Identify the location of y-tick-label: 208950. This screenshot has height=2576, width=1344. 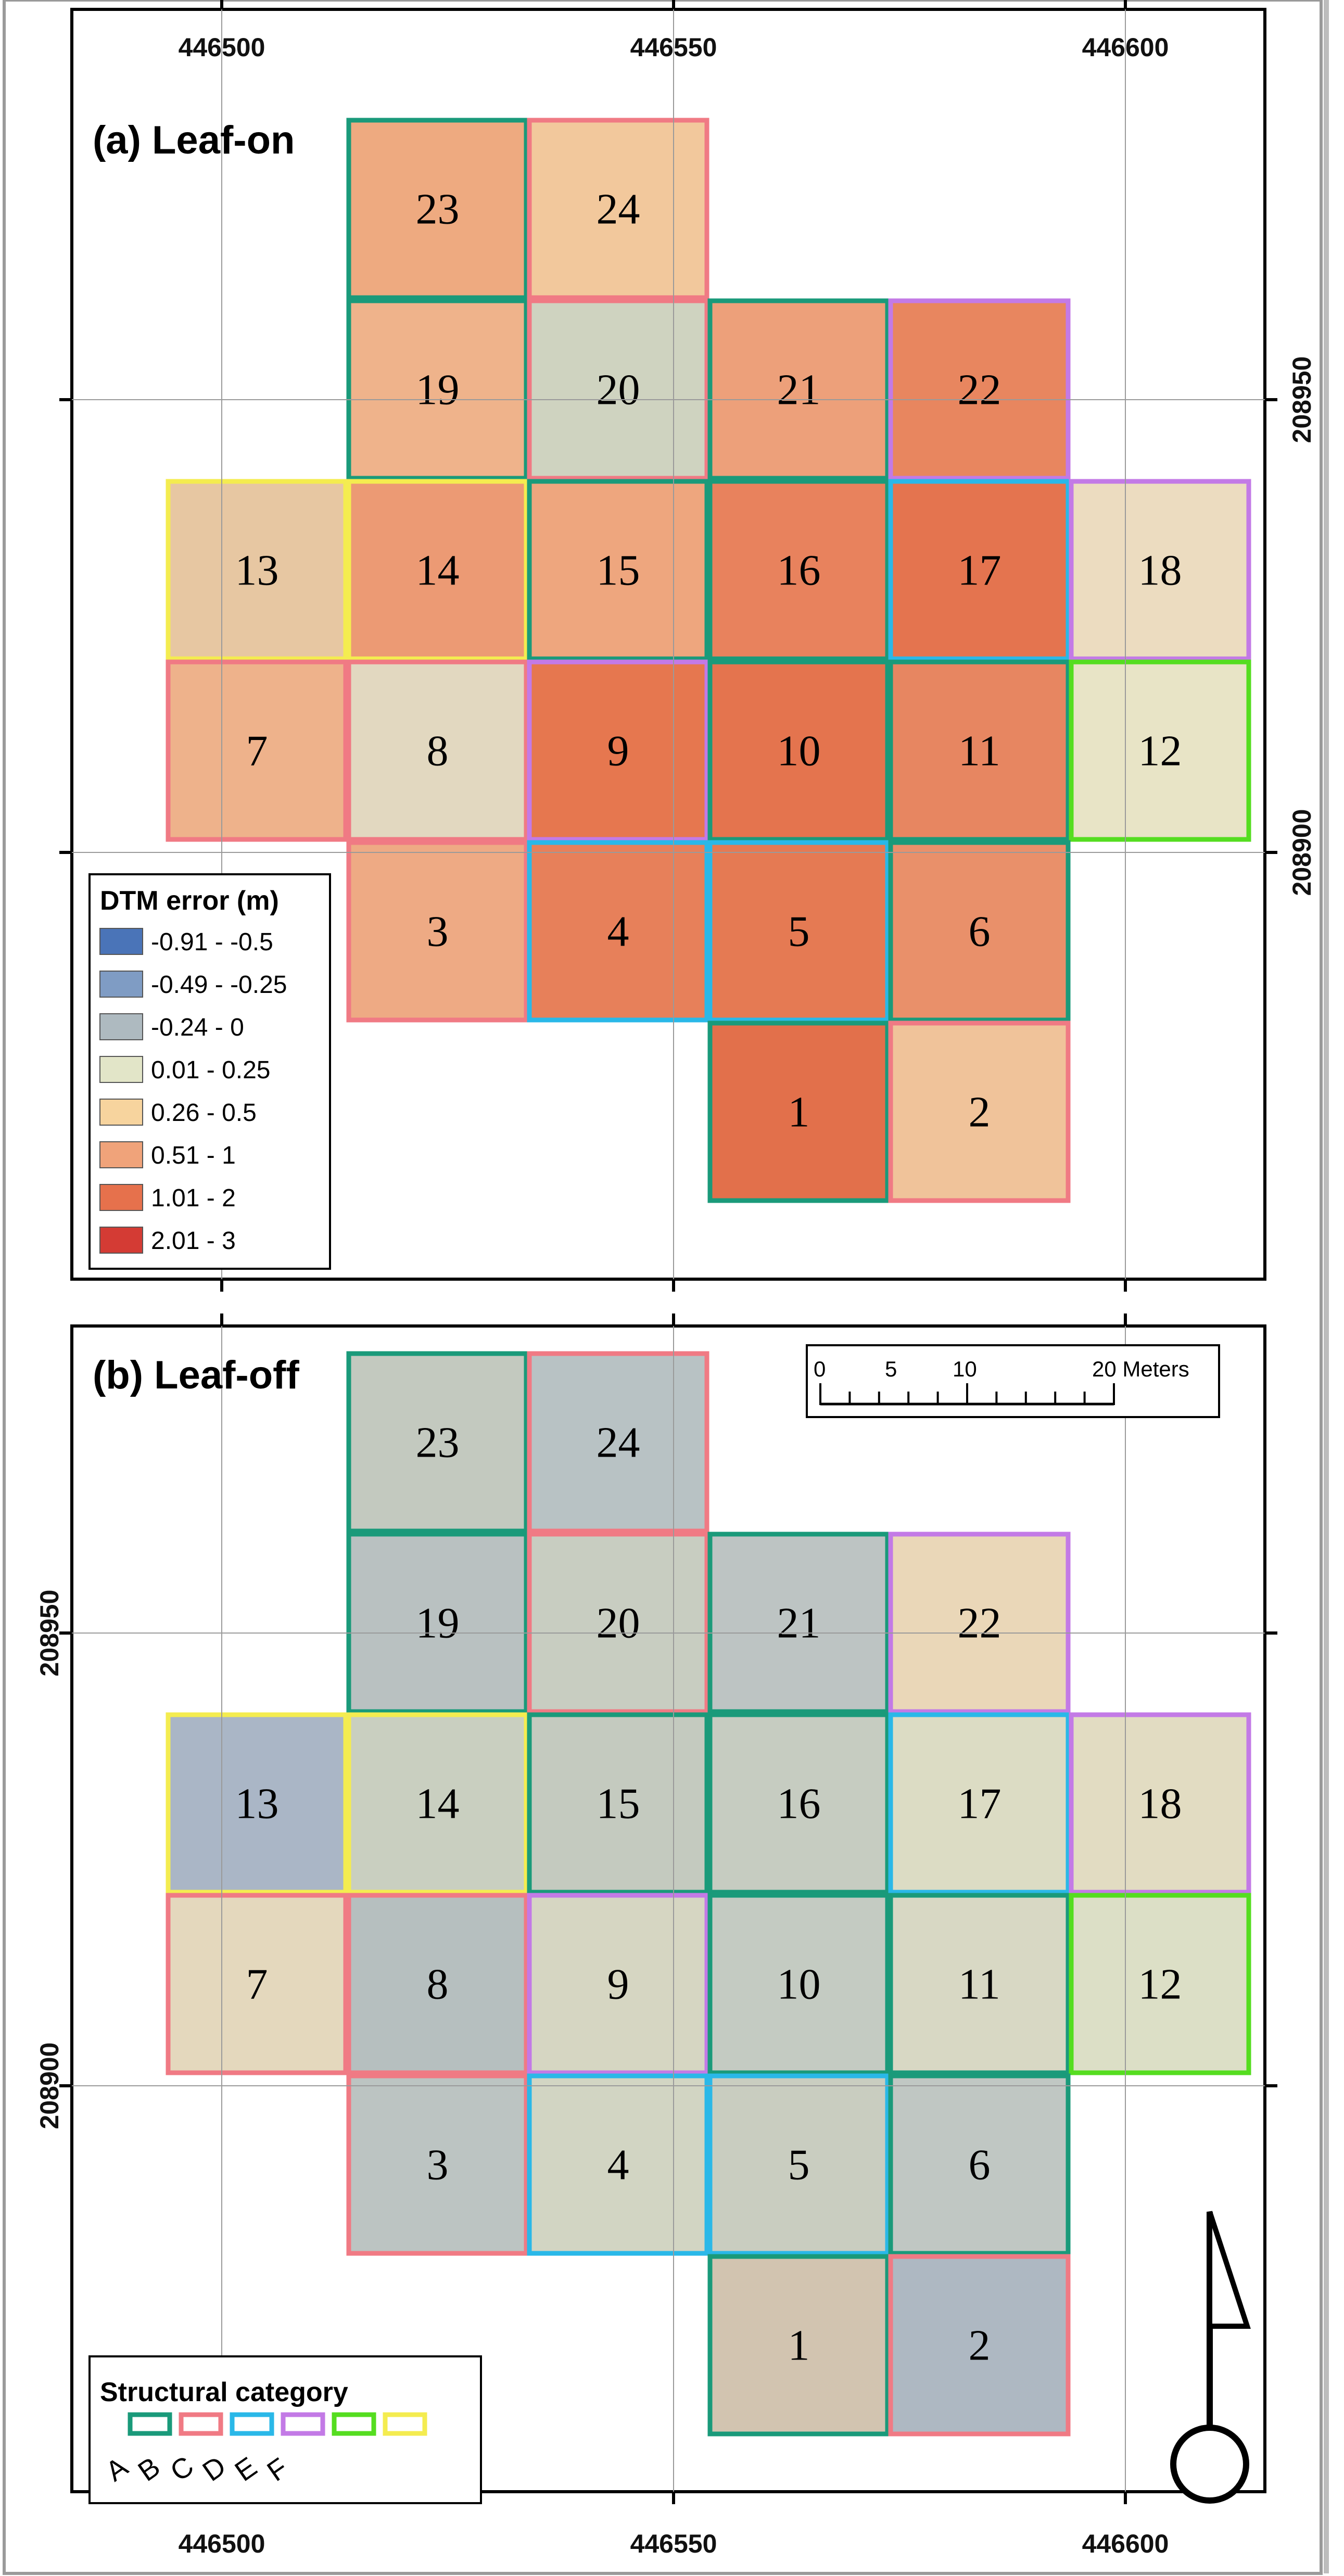
(1301, 399).